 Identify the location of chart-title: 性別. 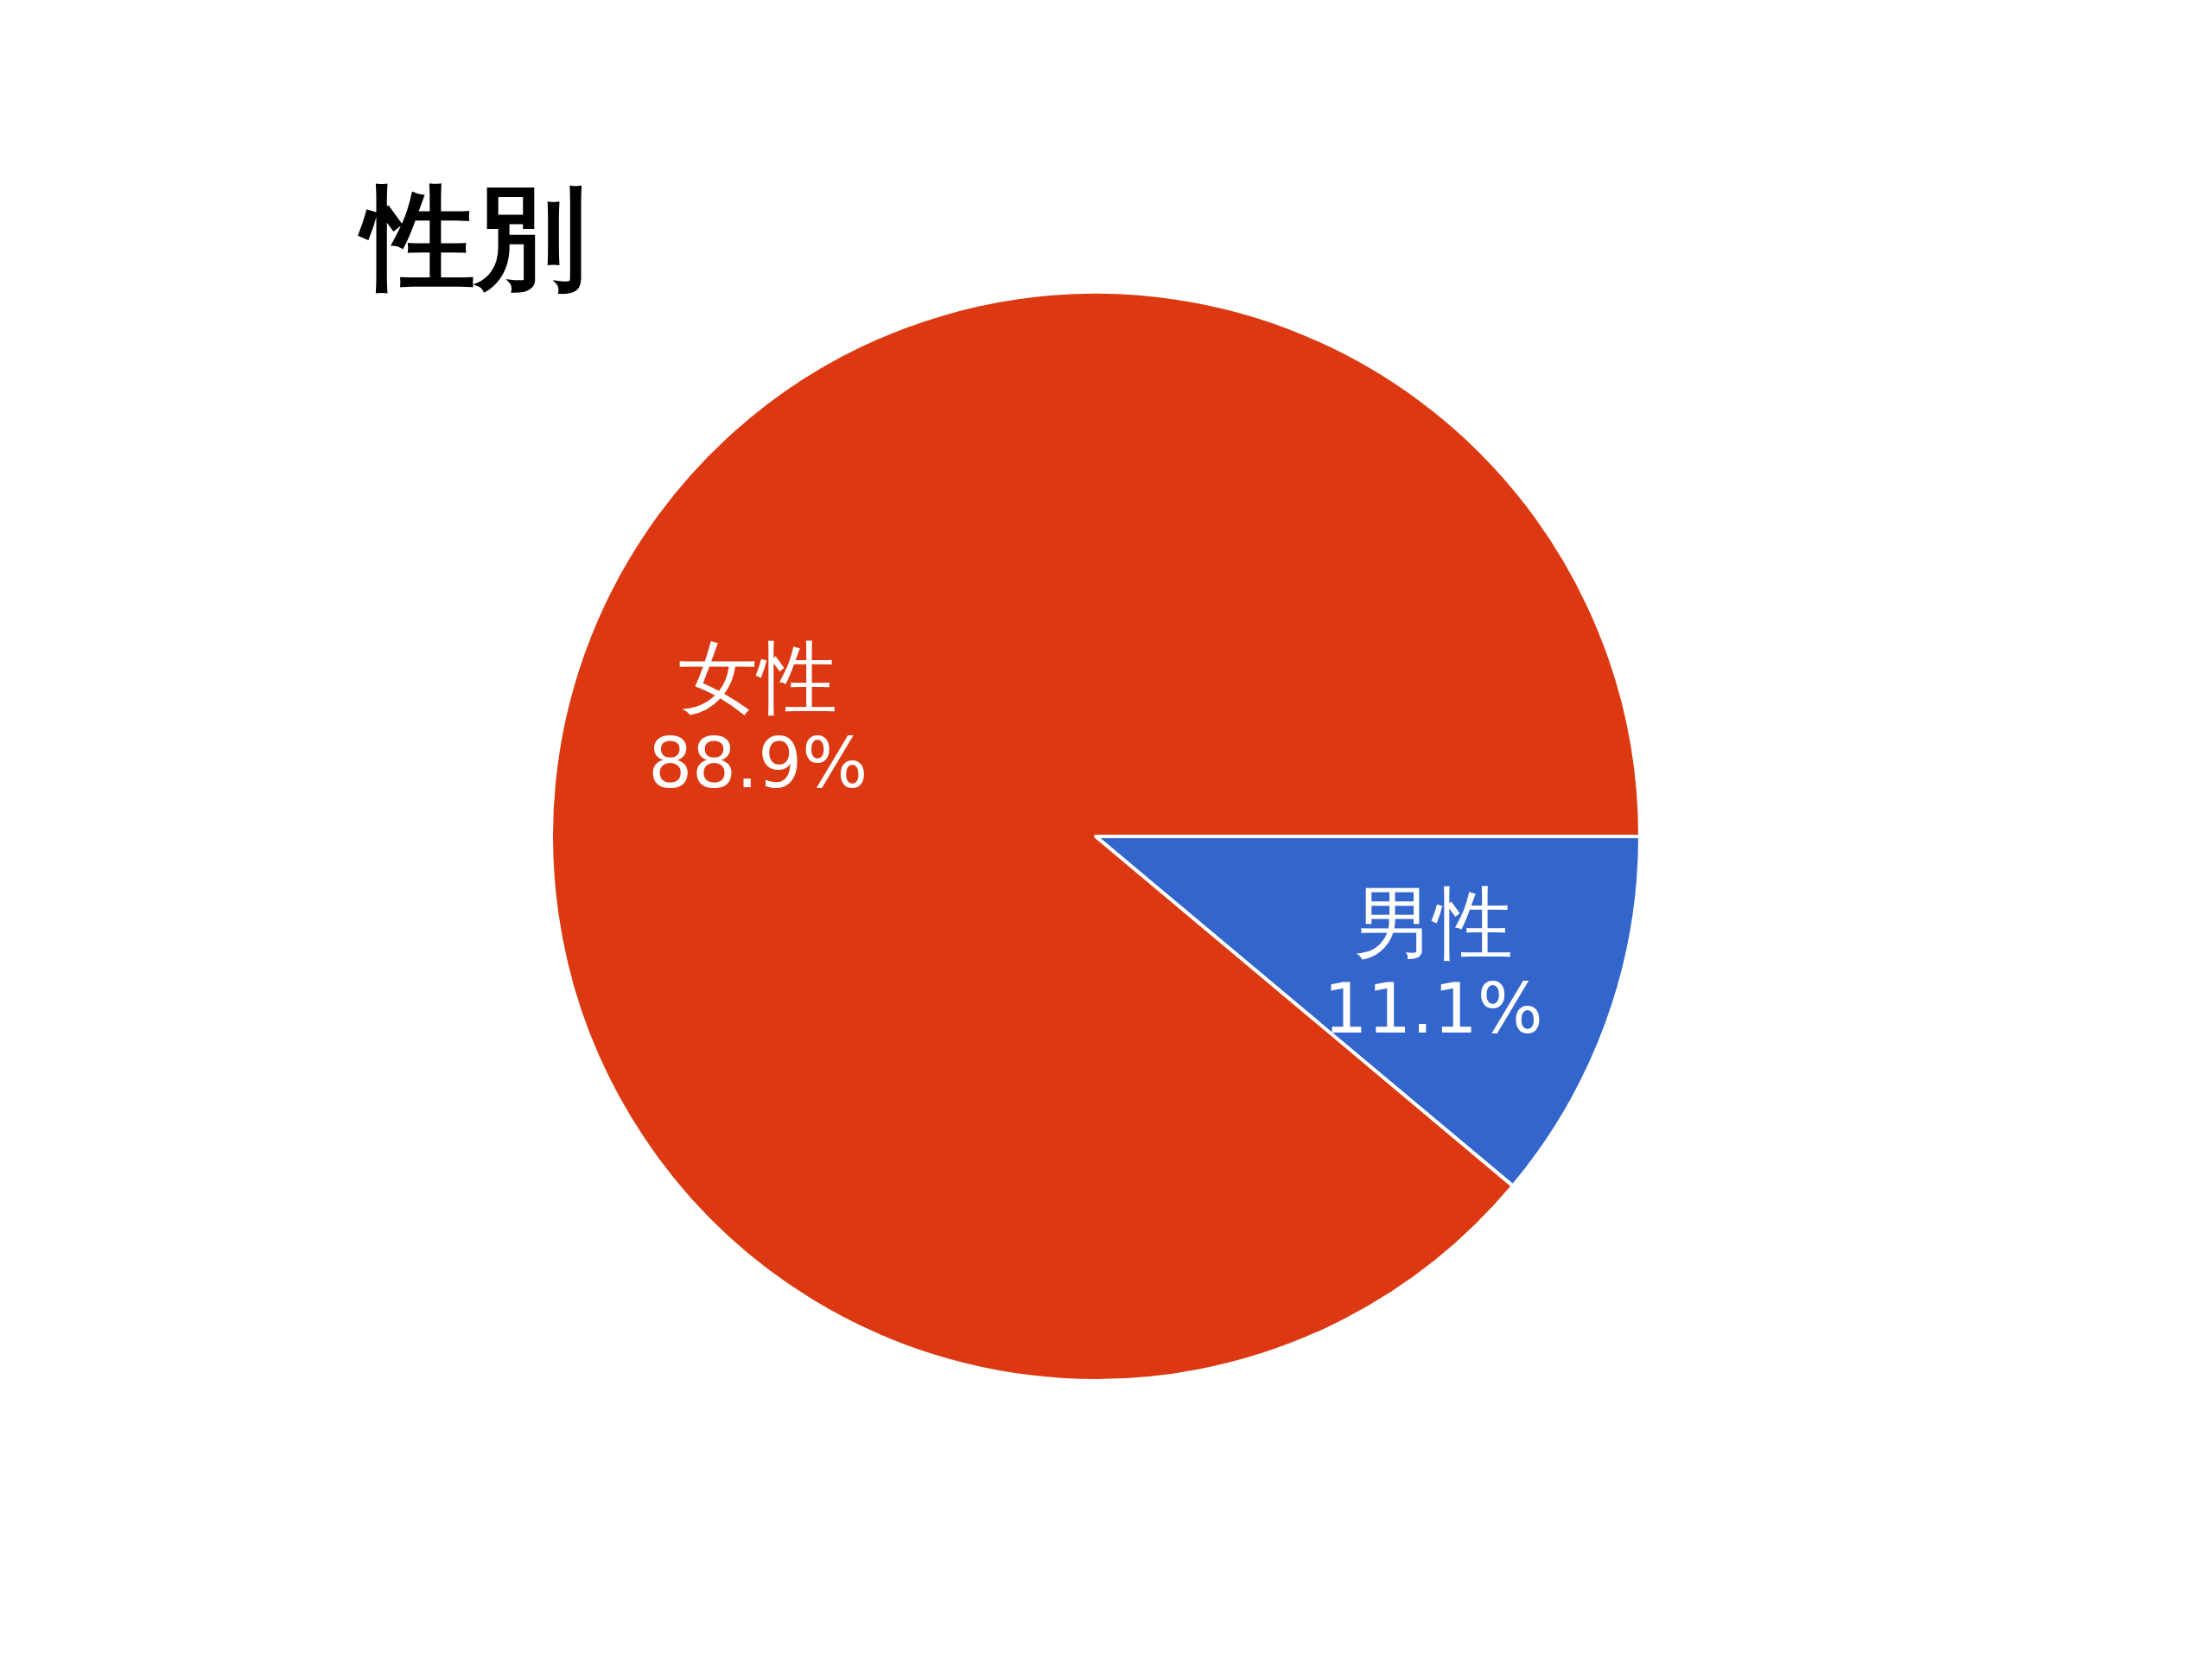
(473, 237).